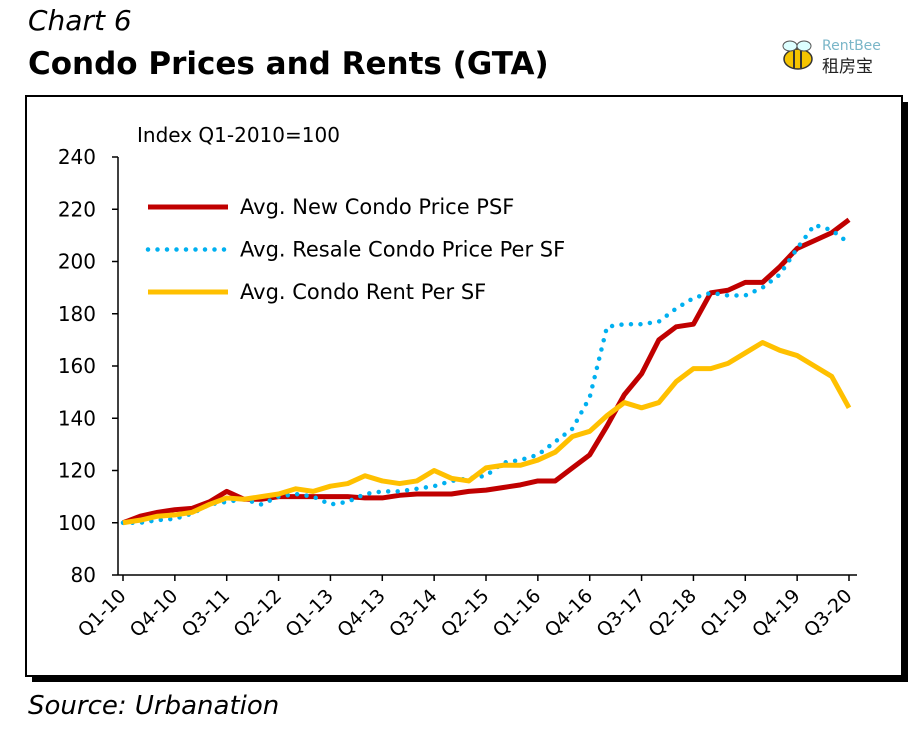 This screenshot has width=923, height=742. What do you see at coordinates (847, 67) in the screenshot?
I see `logo-subtitle: 租房宝` at bounding box center [847, 67].